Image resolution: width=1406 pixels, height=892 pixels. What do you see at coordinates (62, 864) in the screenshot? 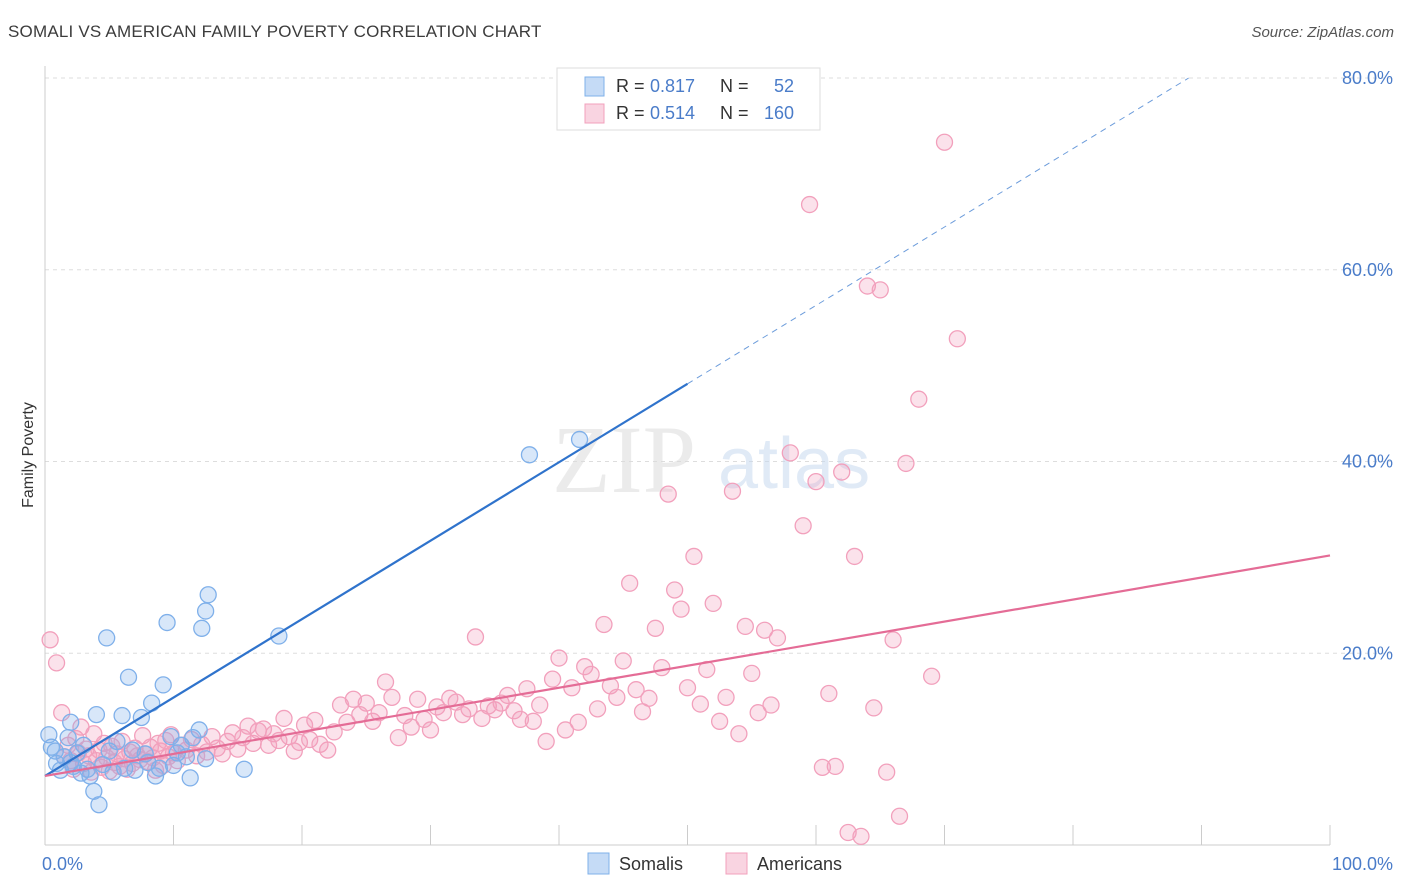
I see `x-tick-label: 0.0%` at bounding box center [62, 864].